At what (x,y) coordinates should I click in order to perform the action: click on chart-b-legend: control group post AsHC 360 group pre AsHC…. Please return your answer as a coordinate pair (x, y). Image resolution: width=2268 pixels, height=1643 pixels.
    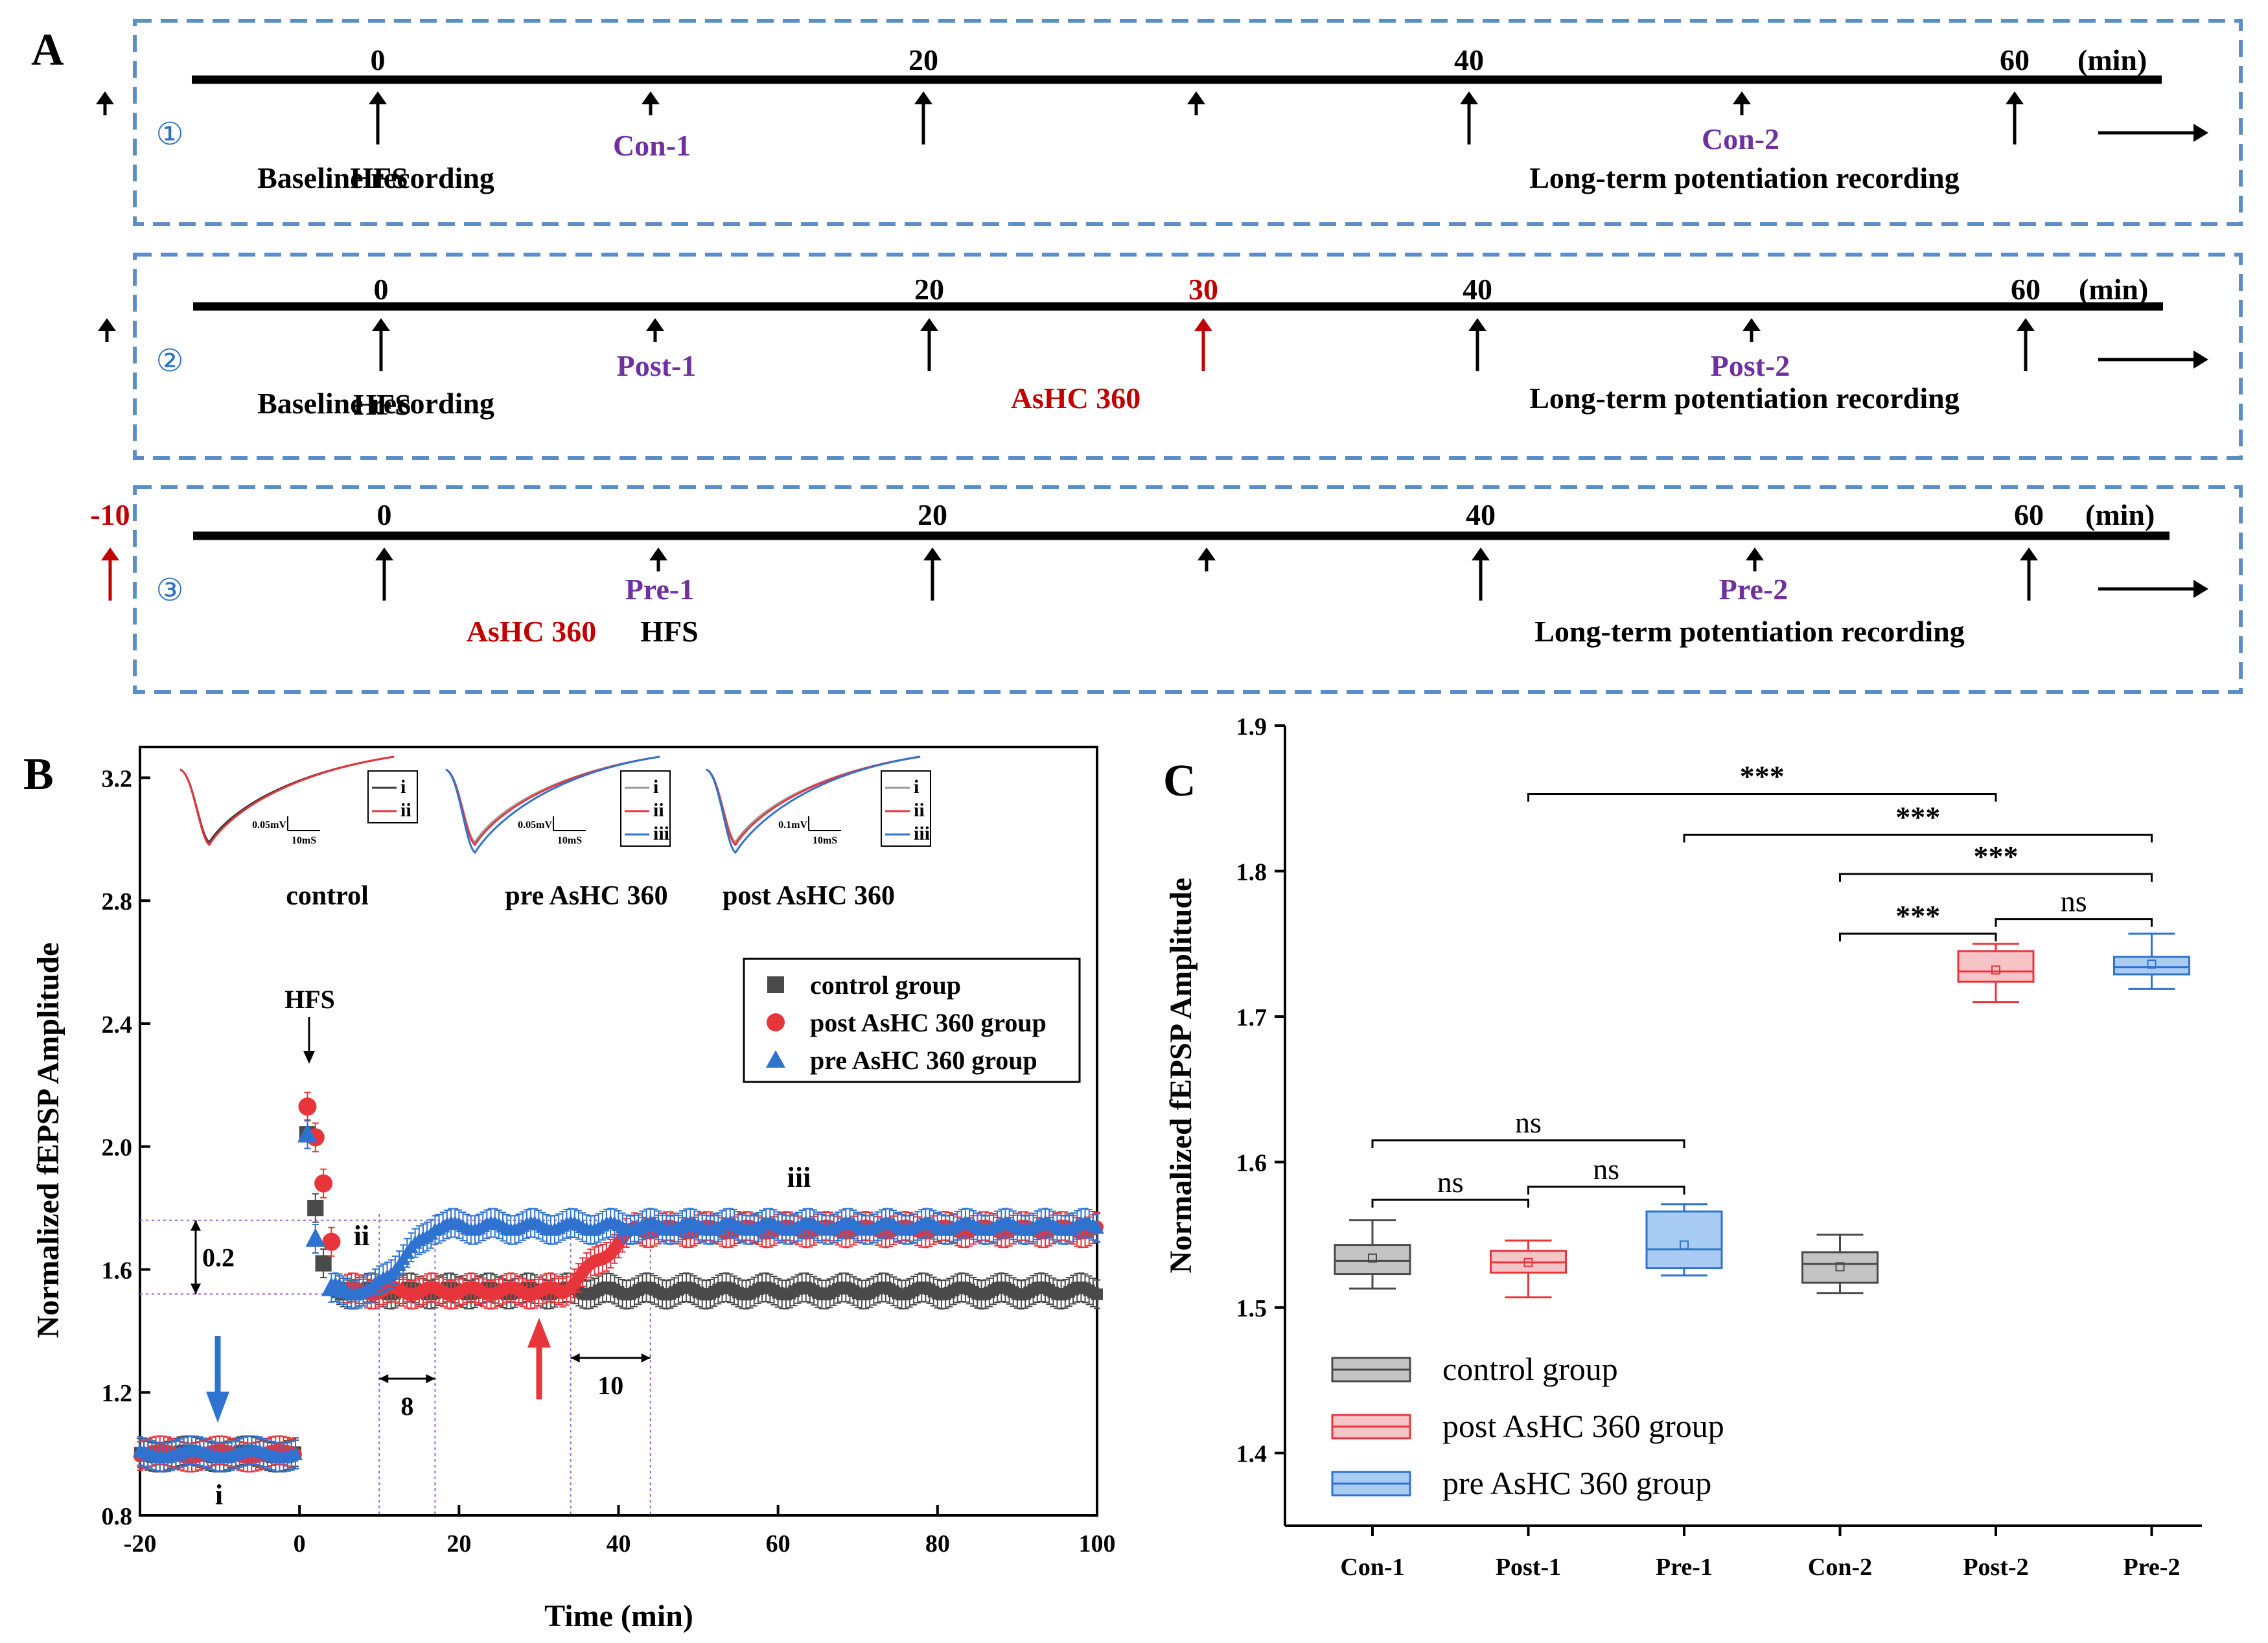
    Looking at the image, I should click on (912, 1021).